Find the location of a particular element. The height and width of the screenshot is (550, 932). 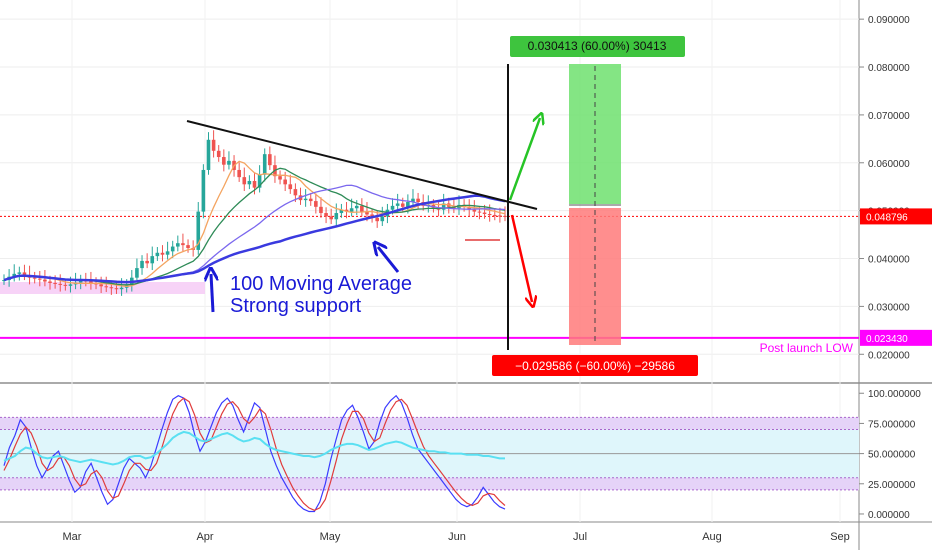

moving-averages is located at coordinates (254, 224).